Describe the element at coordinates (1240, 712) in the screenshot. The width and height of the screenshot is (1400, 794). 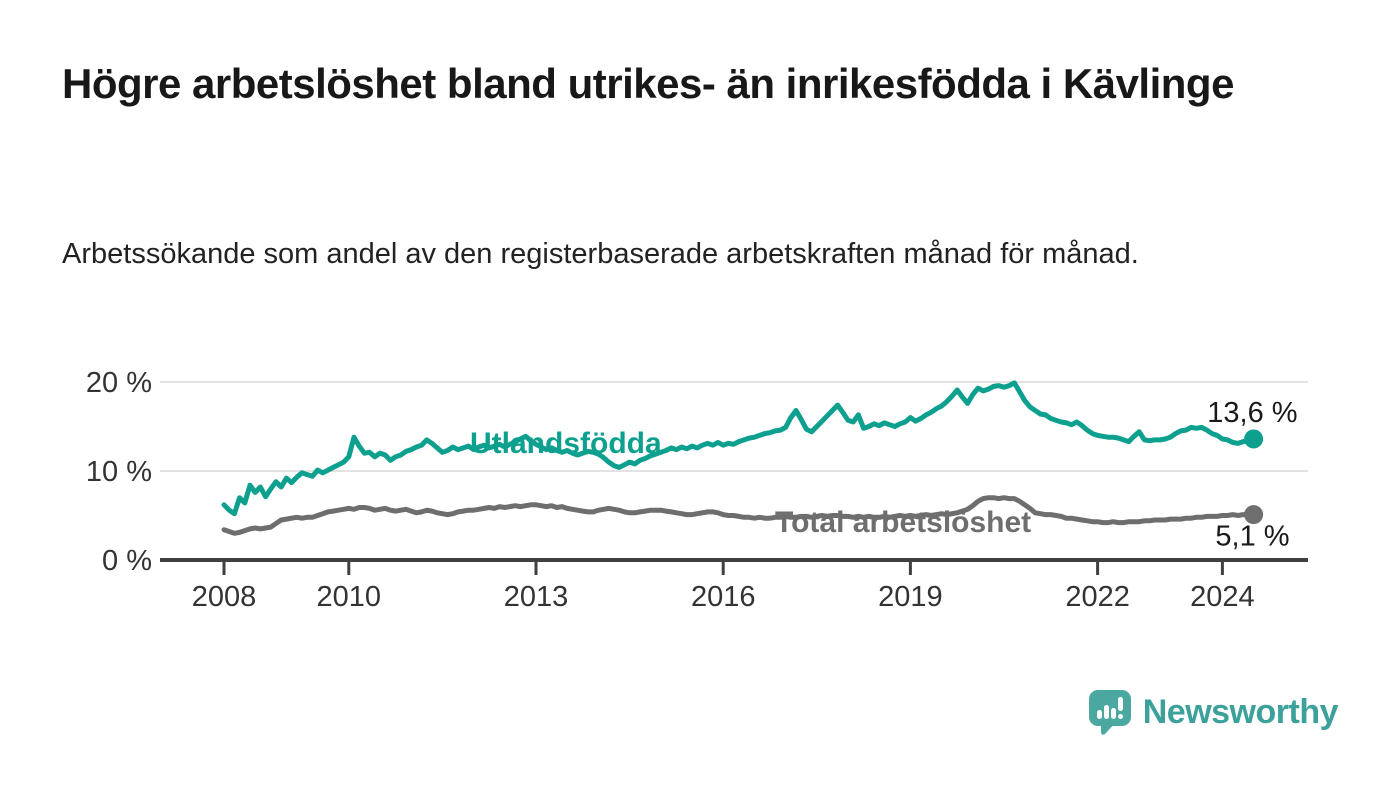
I see `brand-name: Newsworthy` at that location.